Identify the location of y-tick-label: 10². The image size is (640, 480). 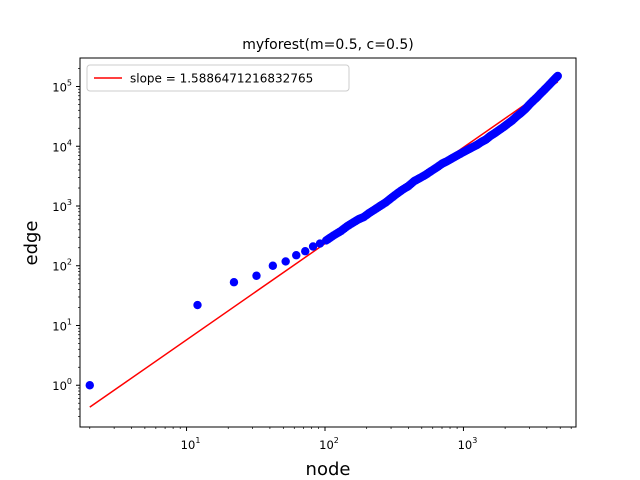
(62, 266).